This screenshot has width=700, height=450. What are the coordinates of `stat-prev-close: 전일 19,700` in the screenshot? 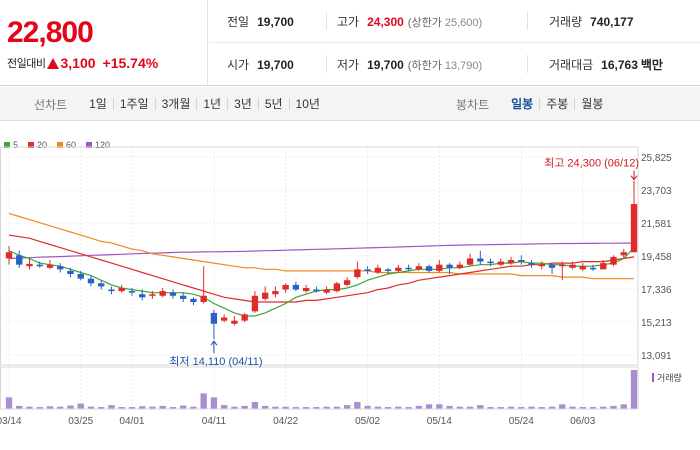 It's located at (260, 21).